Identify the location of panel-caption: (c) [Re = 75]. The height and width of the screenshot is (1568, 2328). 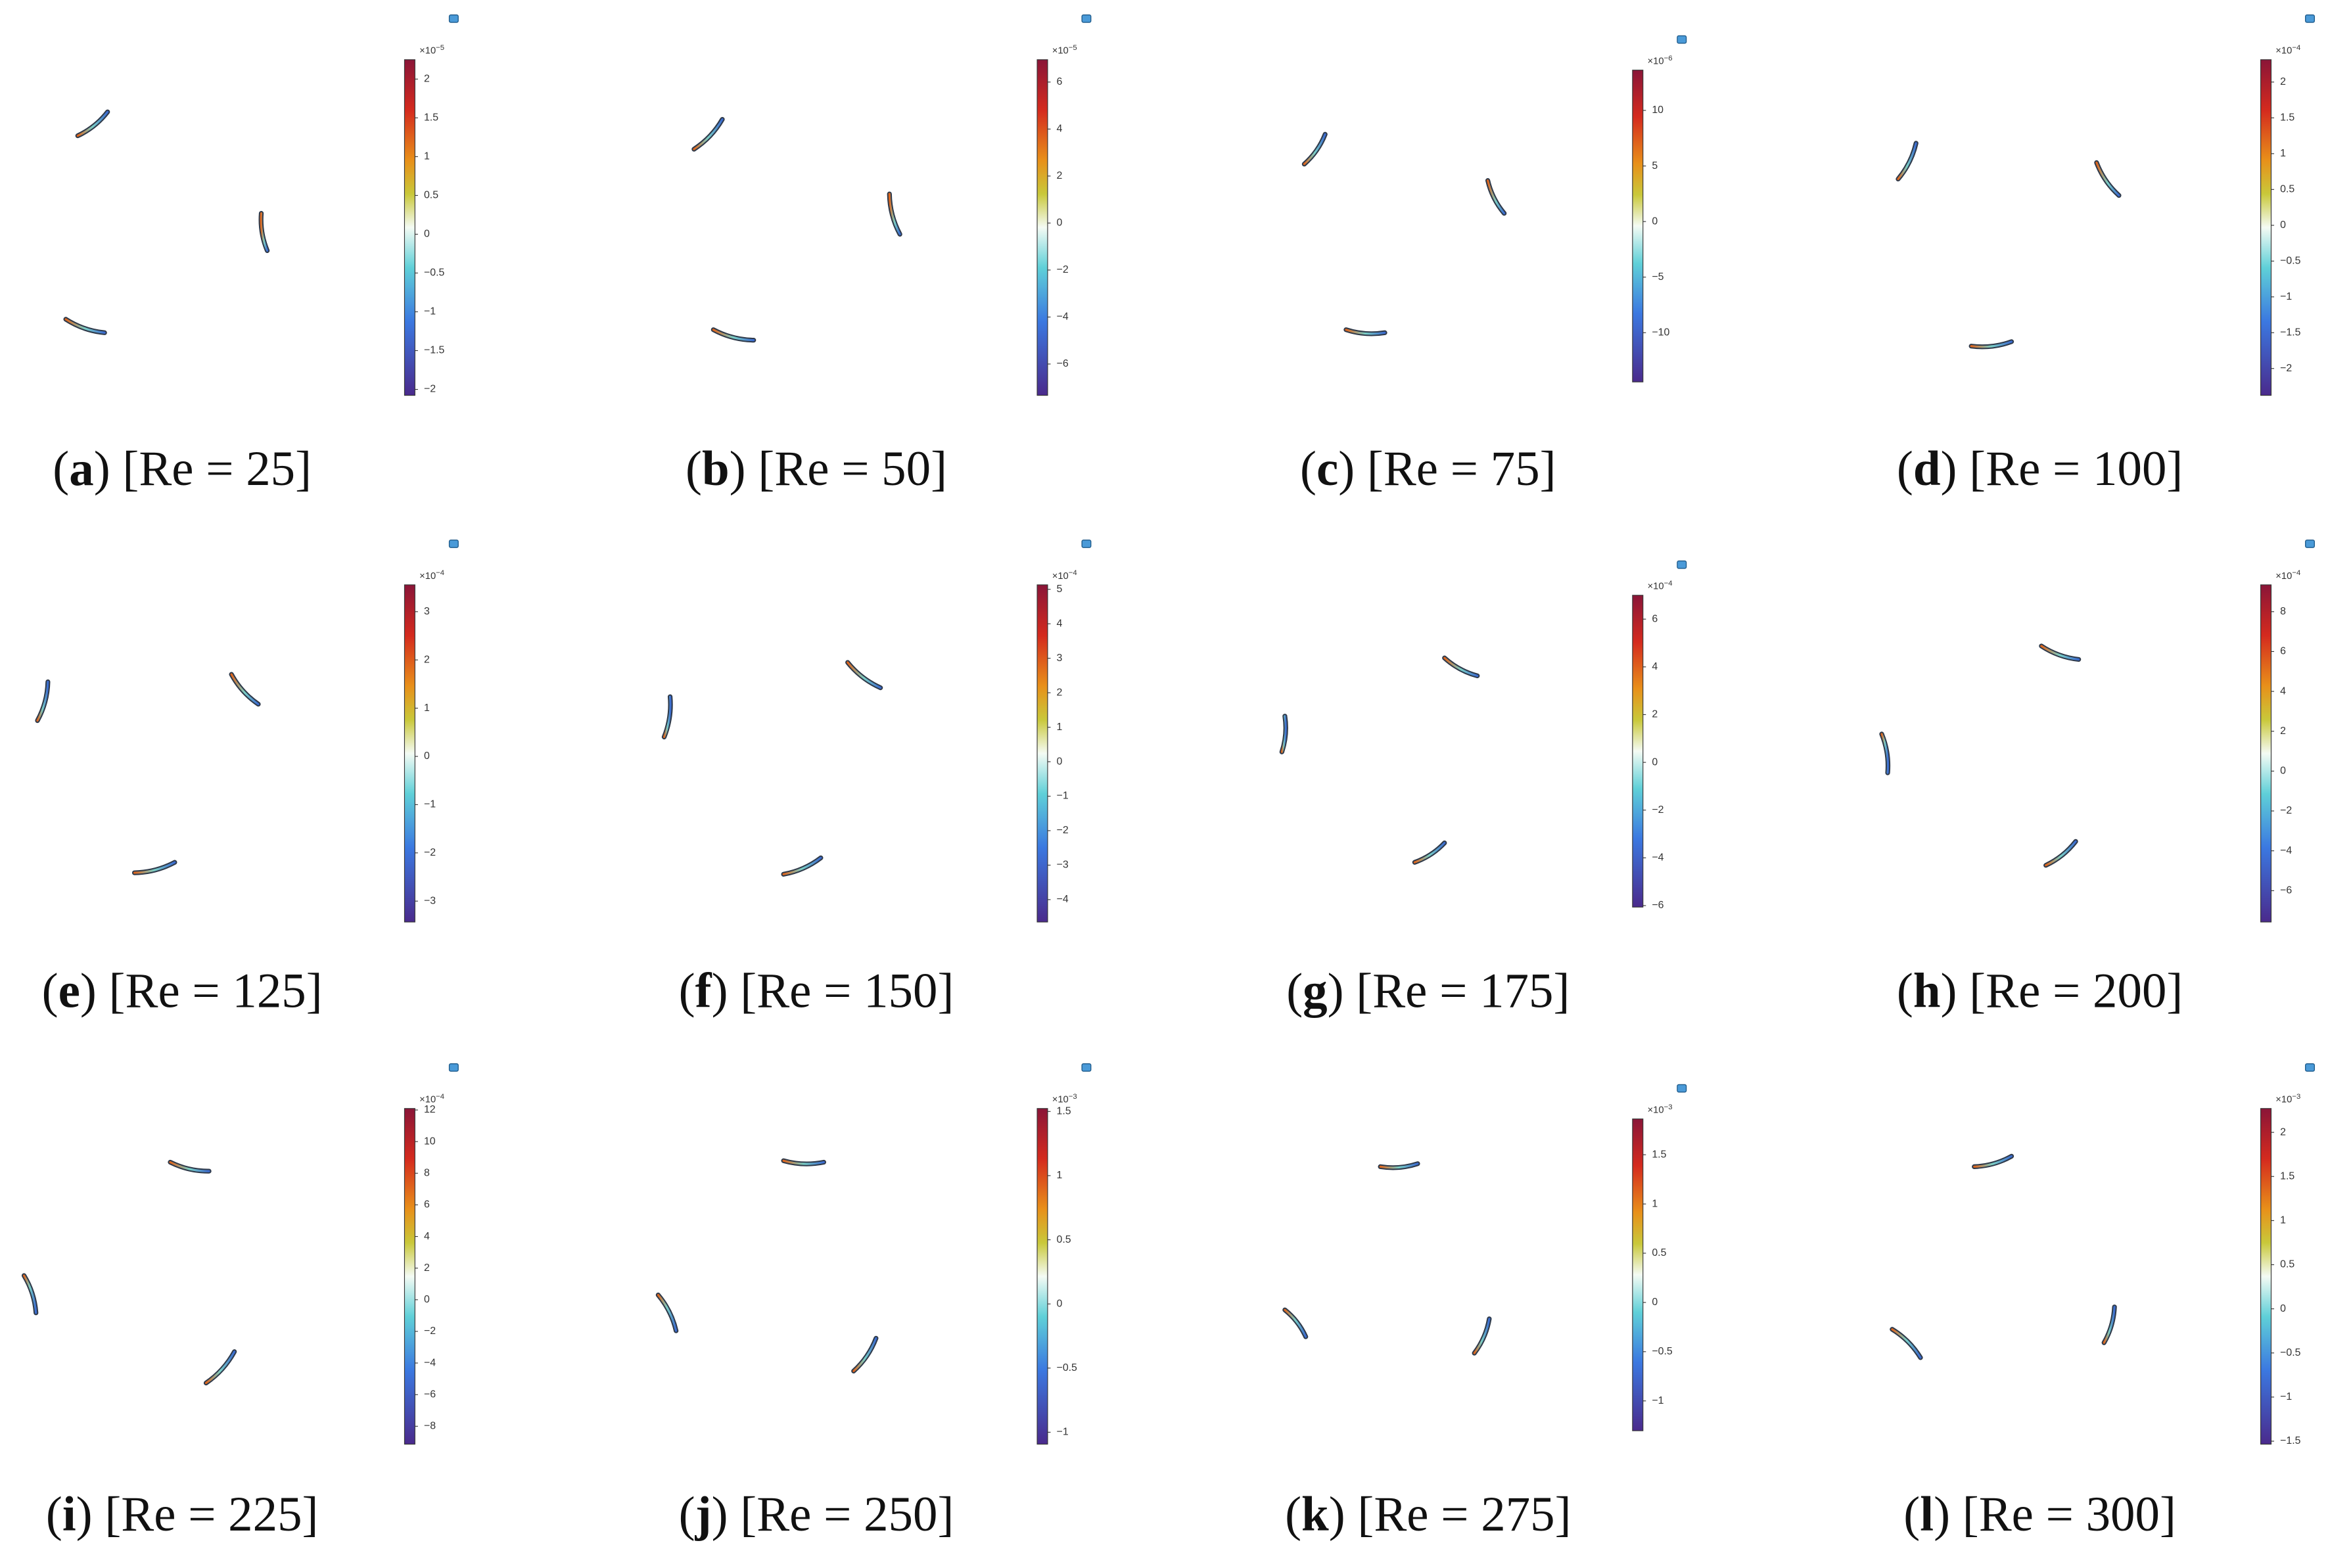
(1428, 469).